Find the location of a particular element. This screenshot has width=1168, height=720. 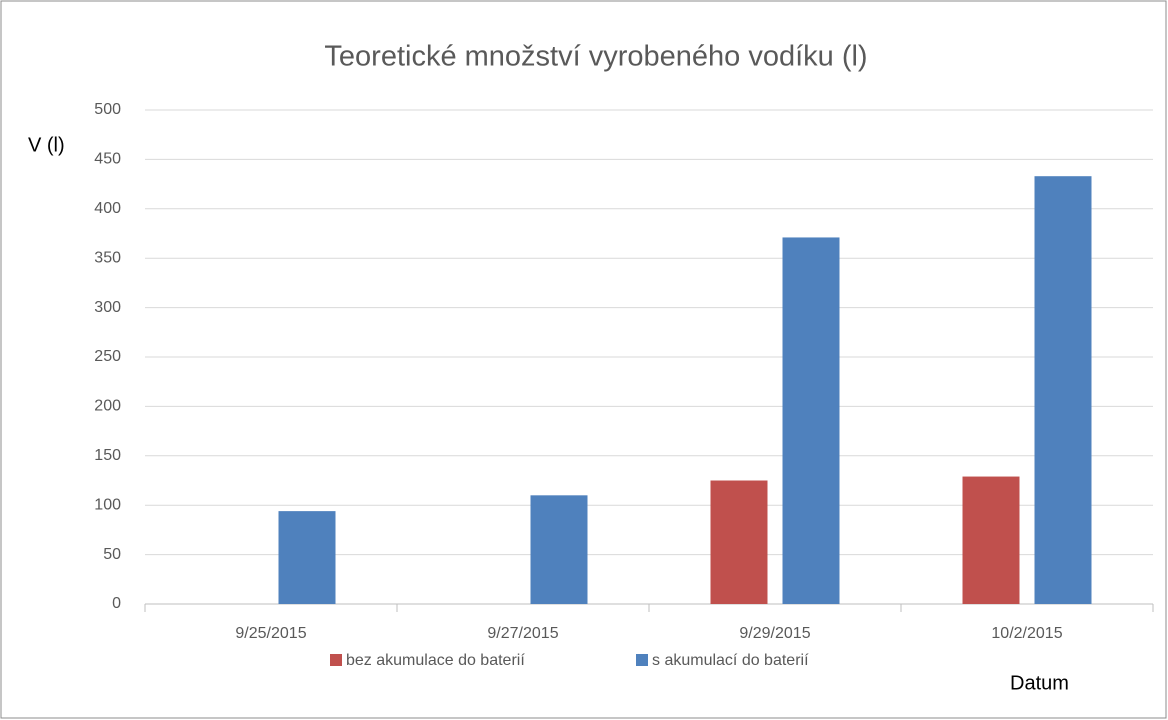

x-tick-label: 9/27/2015 is located at coordinates (522, 633).